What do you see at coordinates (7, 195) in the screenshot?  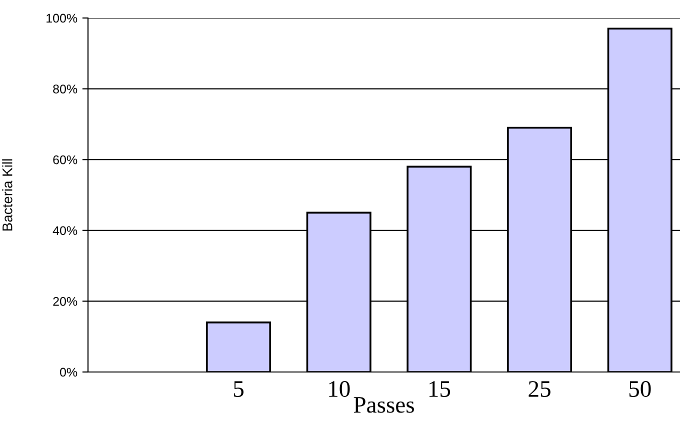 I see `y-axis-title: Bacteria Kill` at bounding box center [7, 195].